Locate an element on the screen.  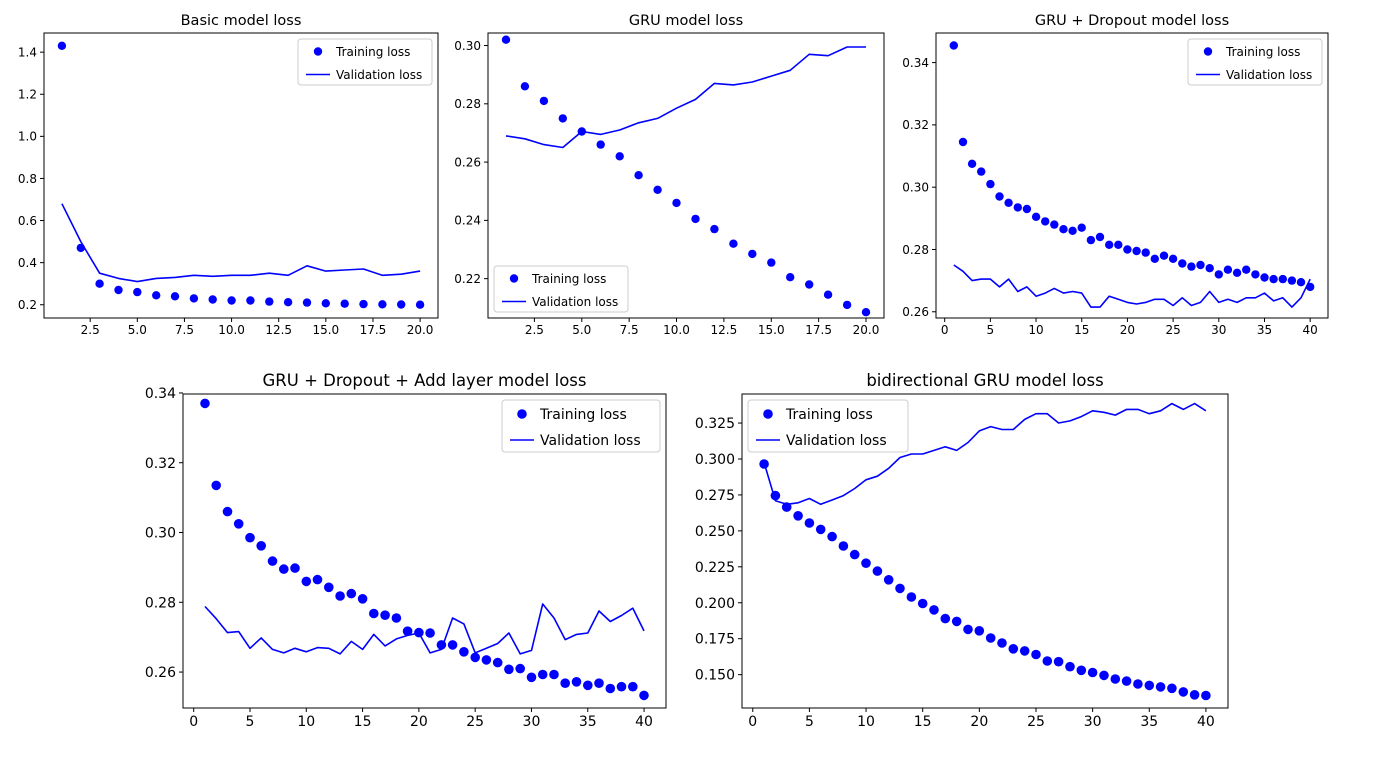
x-tick-label: 35 is located at coordinates (1149, 722).